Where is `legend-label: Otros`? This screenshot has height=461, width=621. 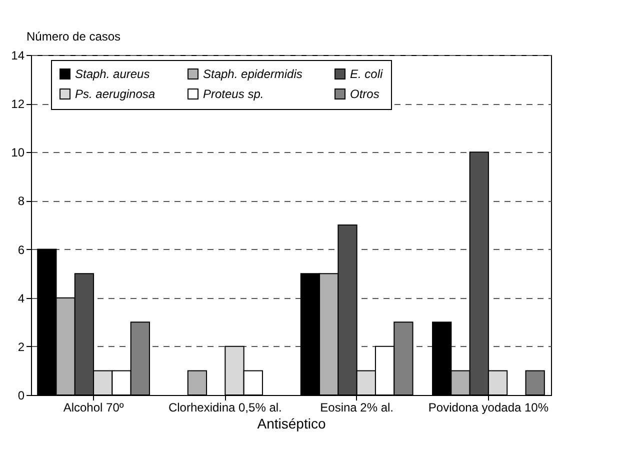 legend-label: Otros is located at coordinates (365, 94).